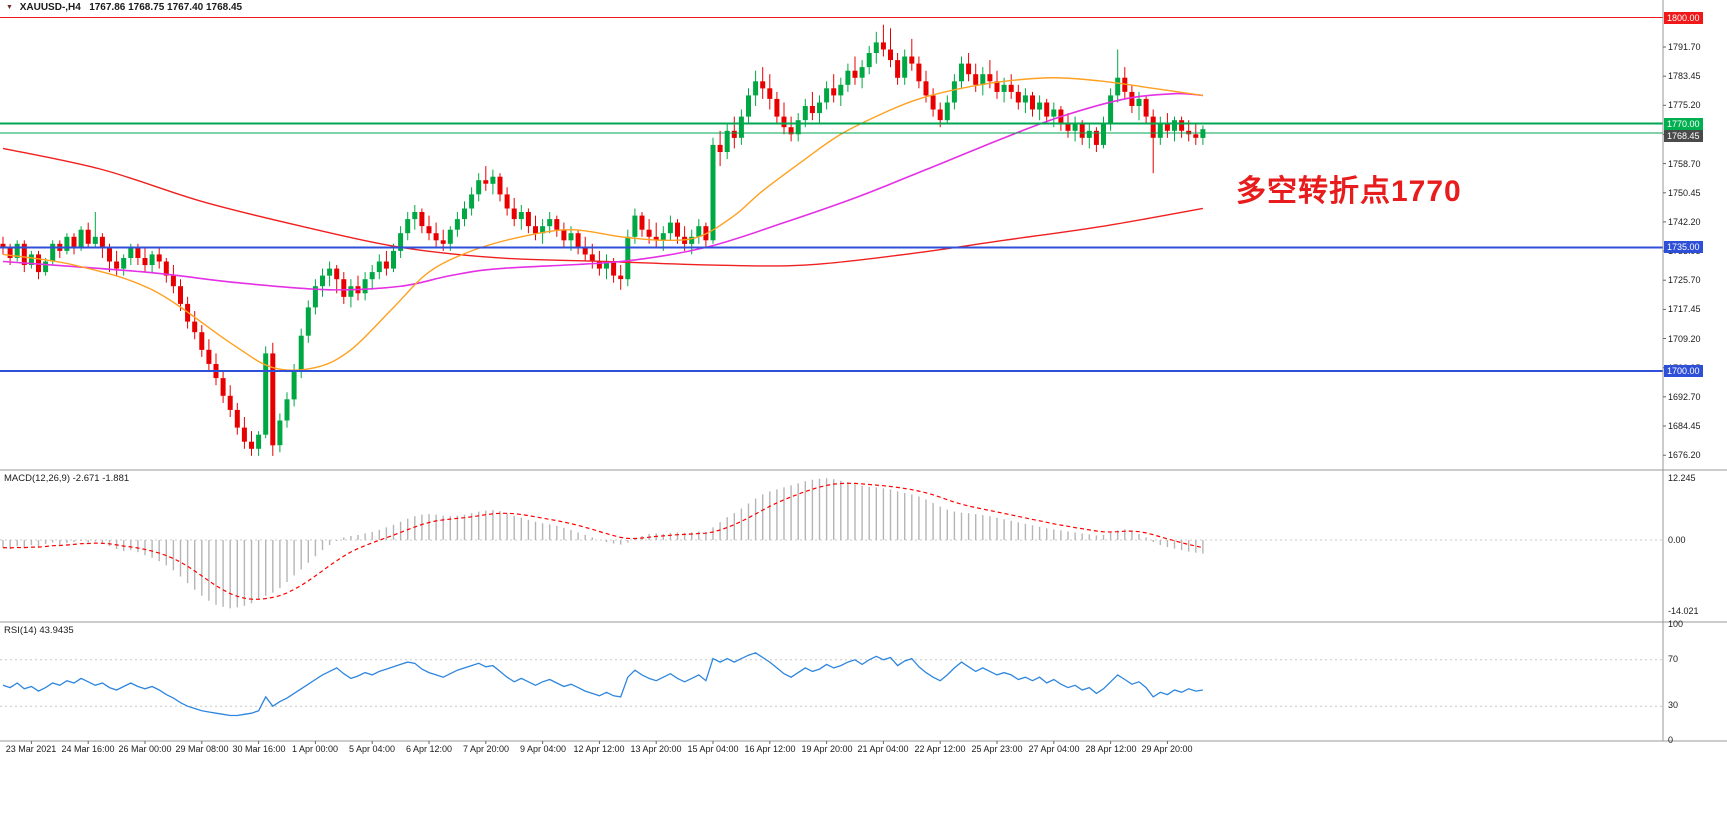 The width and height of the screenshot is (1727, 831). I want to click on price-tick-label: 1783.45, so click(1684, 76).